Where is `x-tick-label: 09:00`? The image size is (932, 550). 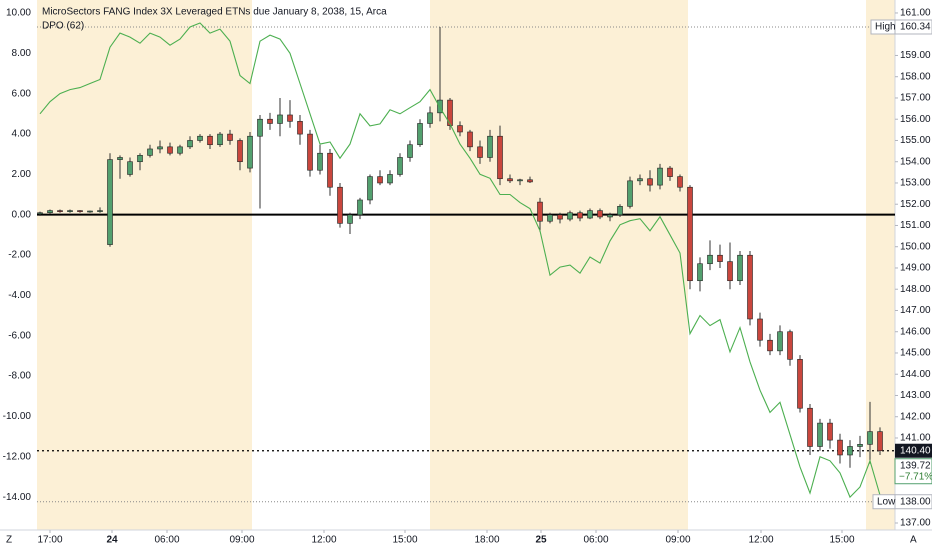 x-tick-label: 09:00 is located at coordinates (241, 540).